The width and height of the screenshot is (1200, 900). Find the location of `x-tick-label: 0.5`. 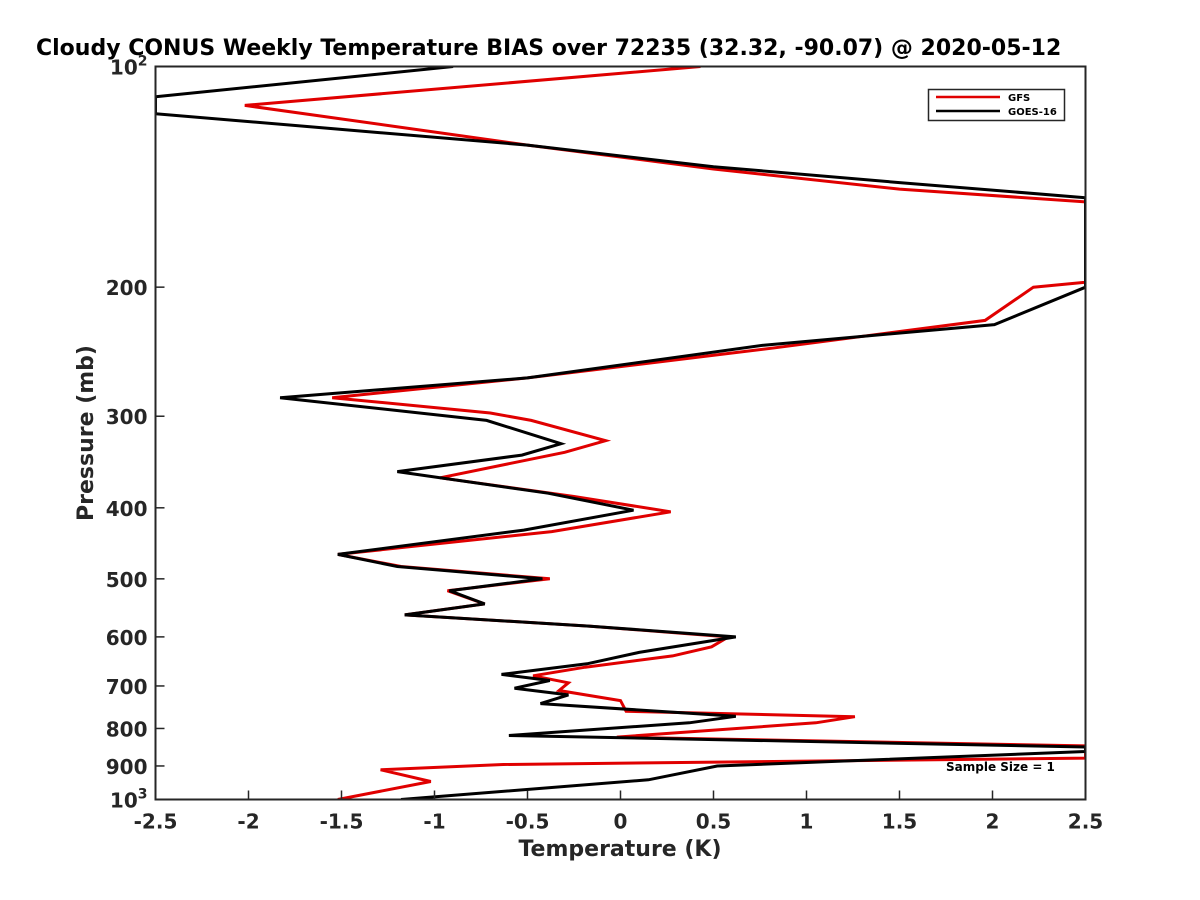

x-tick-label: 0.5 is located at coordinates (713, 822).